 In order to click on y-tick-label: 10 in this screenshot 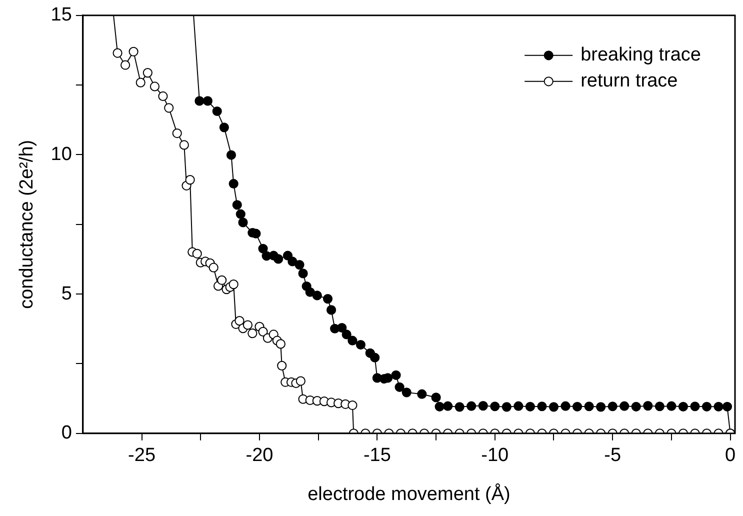, I will do `click(61, 154)`.